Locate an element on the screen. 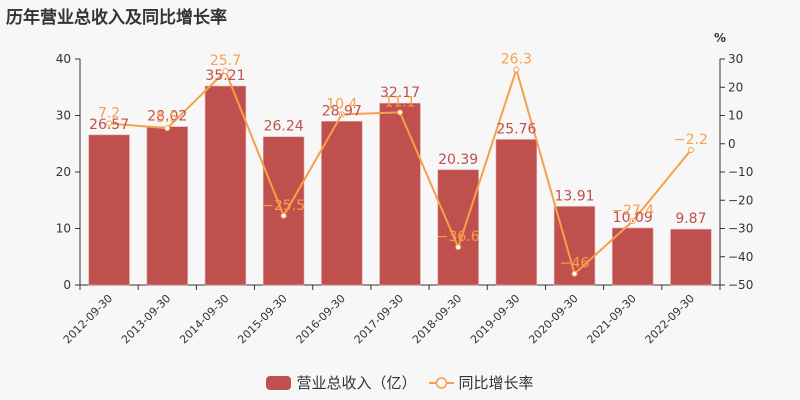 This screenshot has height=400, width=800. left-axis-tick: 20 is located at coordinates (63, 172).